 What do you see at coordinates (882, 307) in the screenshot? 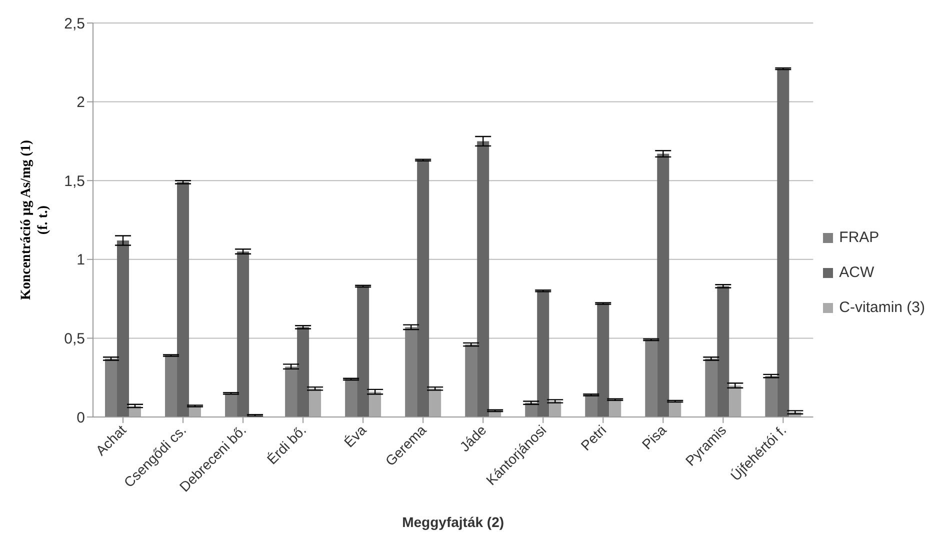
I see `legend-label: C-vitamin (3)` at bounding box center [882, 307].